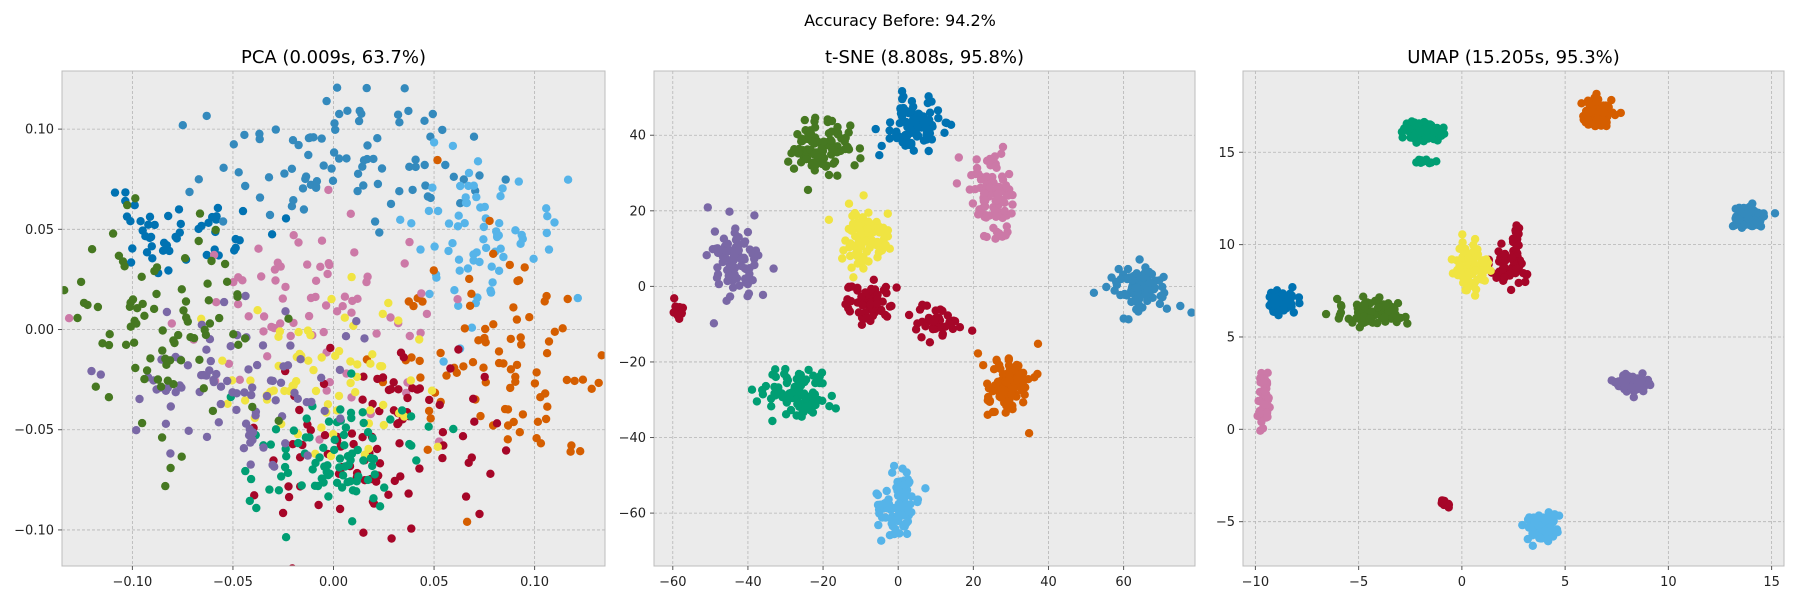 The width and height of the screenshot is (1800, 604). Describe the element at coordinates (642, 287) in the screenshot. I see `y-tick-label: 0` at that location.